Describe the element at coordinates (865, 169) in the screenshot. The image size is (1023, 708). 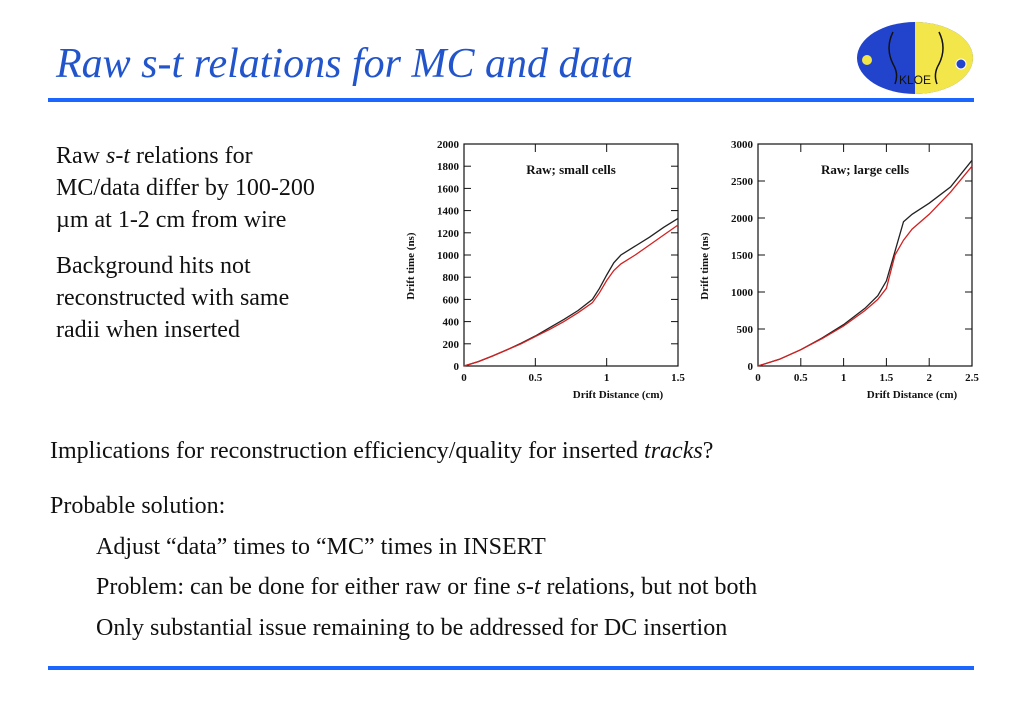
I see `chart-title: Raw; large cells` at that location.